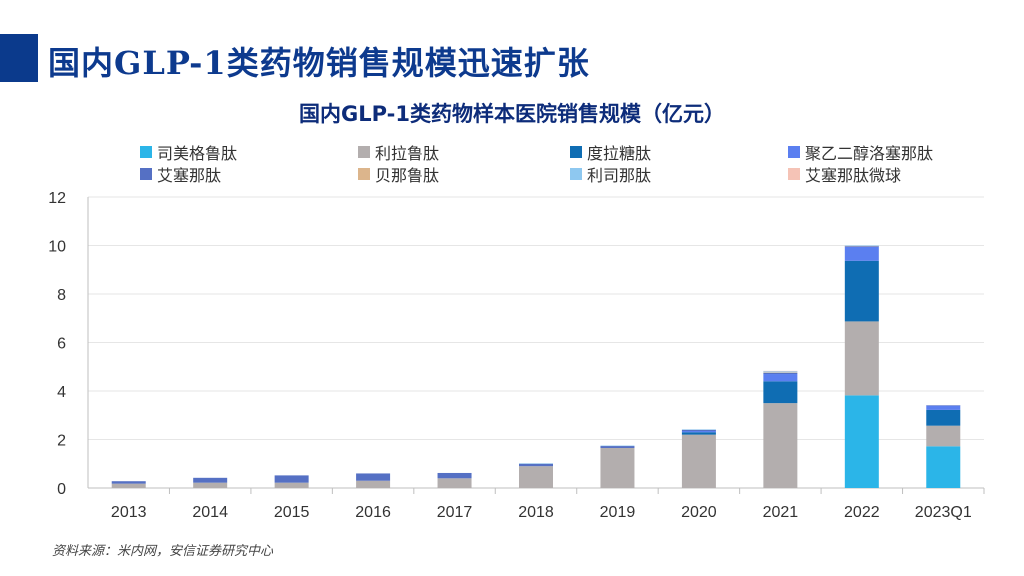  What do you see at coordinates (943, 512) in the screenshot?
I see `x-tick-label: 2023Q1` at bounding box center [943, 512].